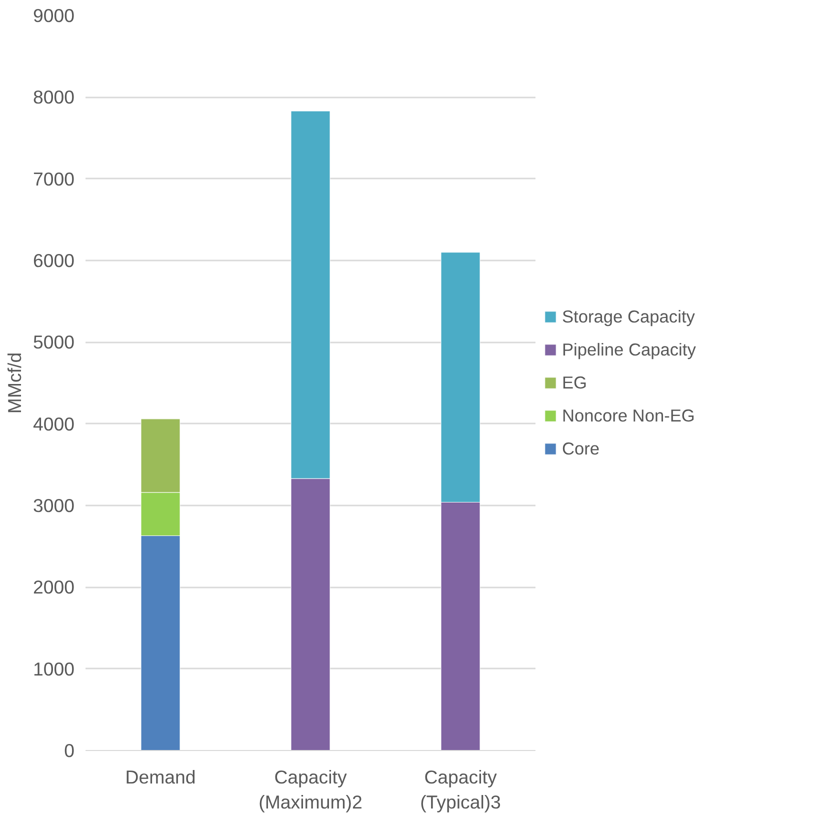 Image resolution: width=829 pixels, height=838 pixels. What do you see at coordinates (53, 505) in the screenshot?
I see `y-tick-label: 3000` at bounding box center [53, 505].